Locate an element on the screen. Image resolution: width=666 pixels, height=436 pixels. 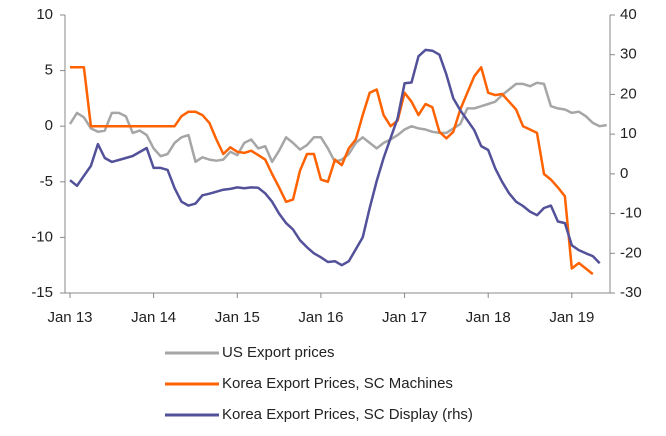
x-tick-label: Jan 14 is located at coordinates (153, 317).